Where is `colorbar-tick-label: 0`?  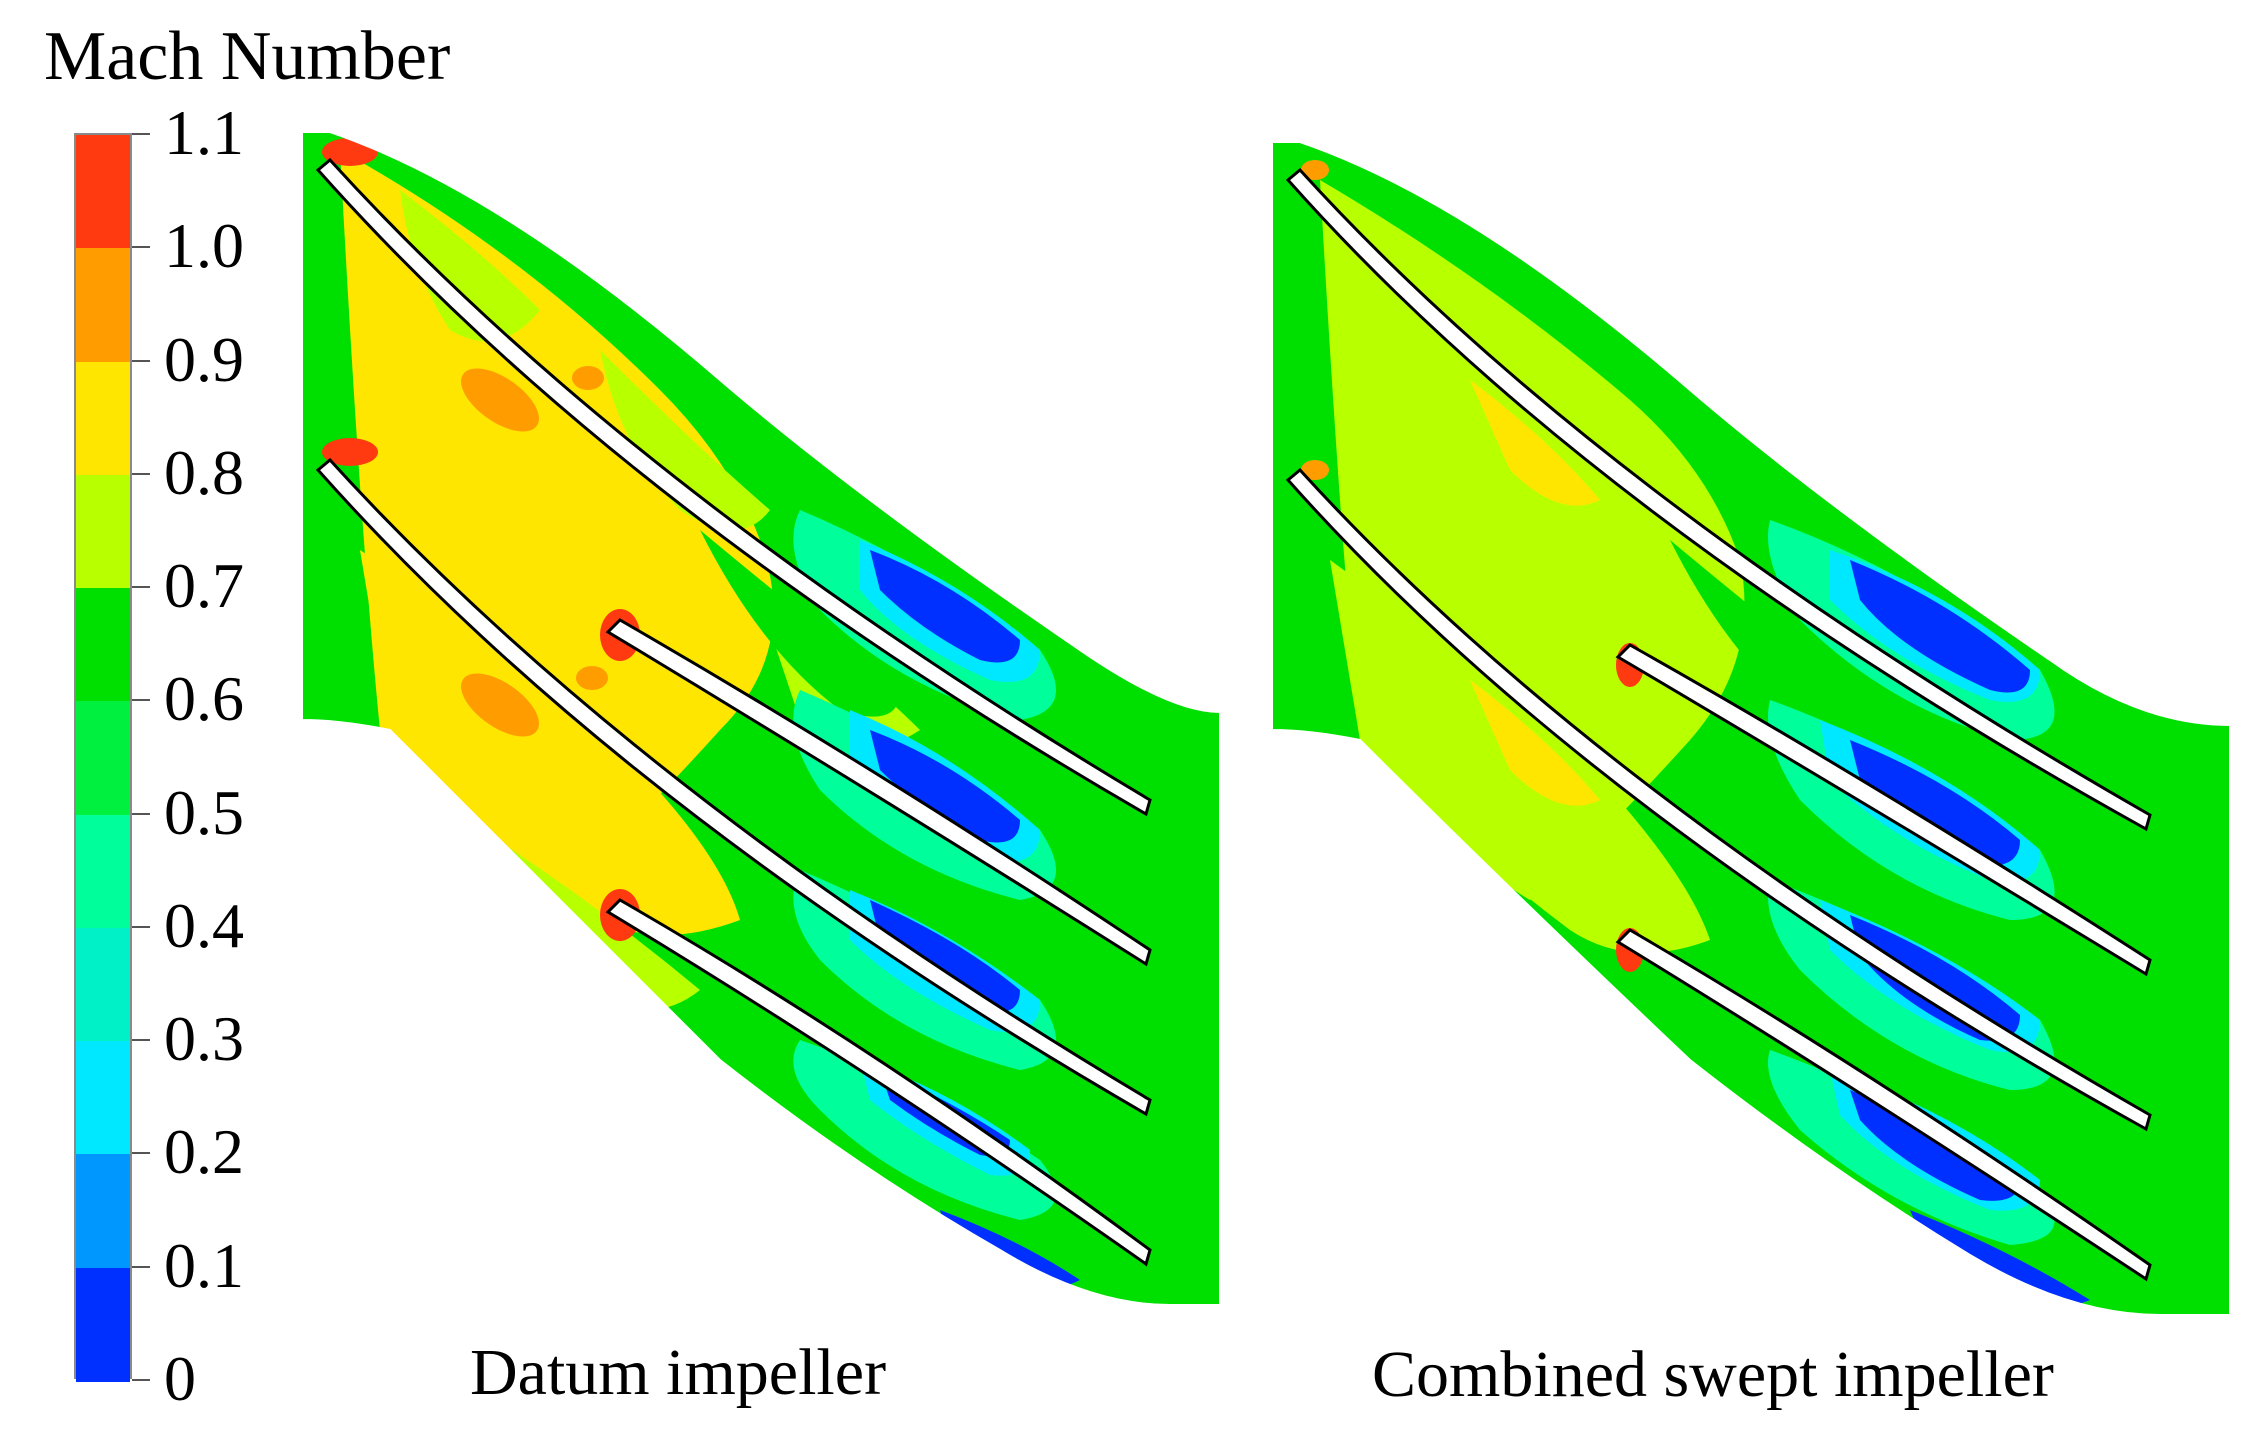 colorbar-tick-label: 0 is located at coordinates (180, 1378).